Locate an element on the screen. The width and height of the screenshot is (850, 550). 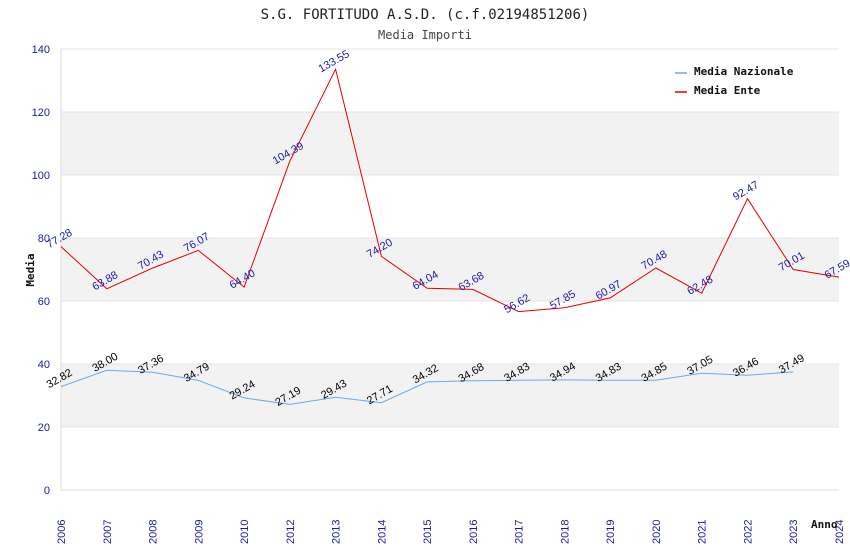
legend-label-media-nazionale: Media Nazionale is located at coordinates (744, 71).